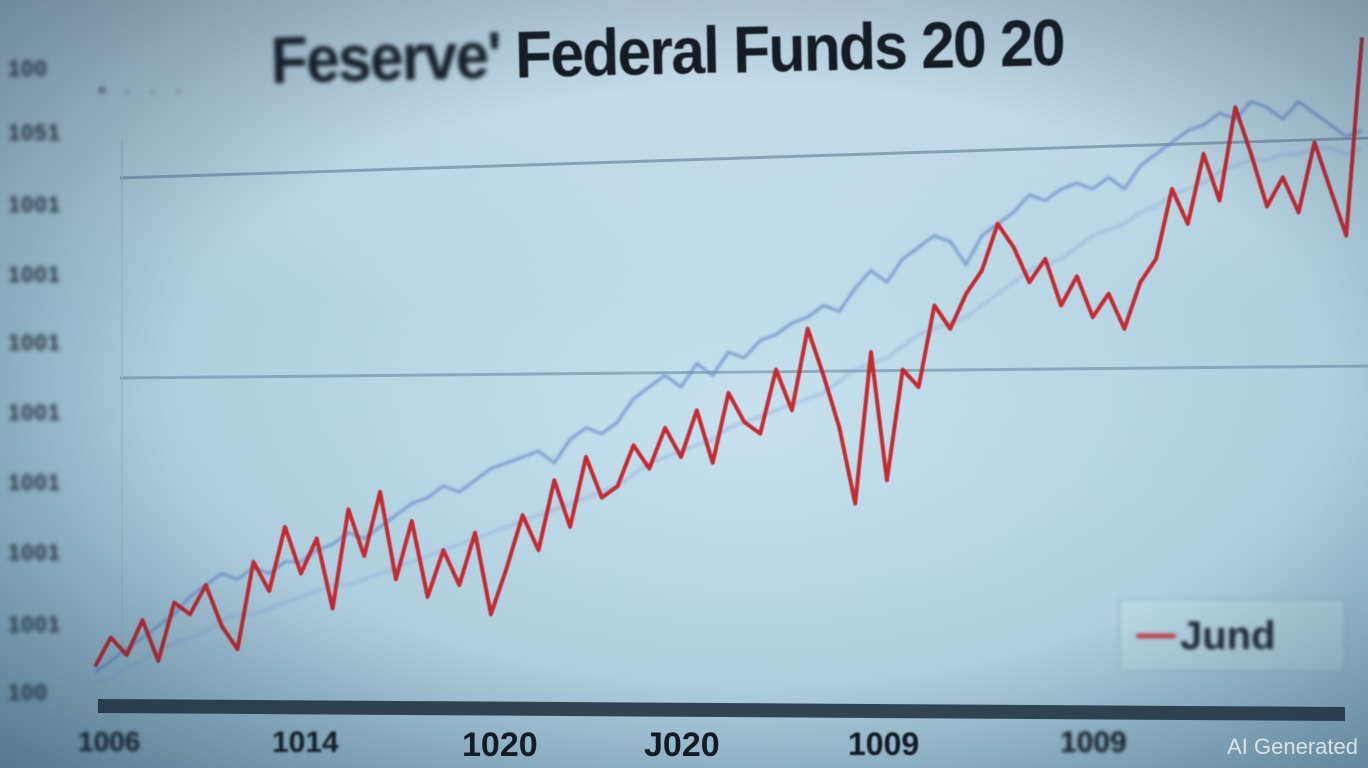  I want to click on toolbar-marks: • · · ·, so click(143, 90).